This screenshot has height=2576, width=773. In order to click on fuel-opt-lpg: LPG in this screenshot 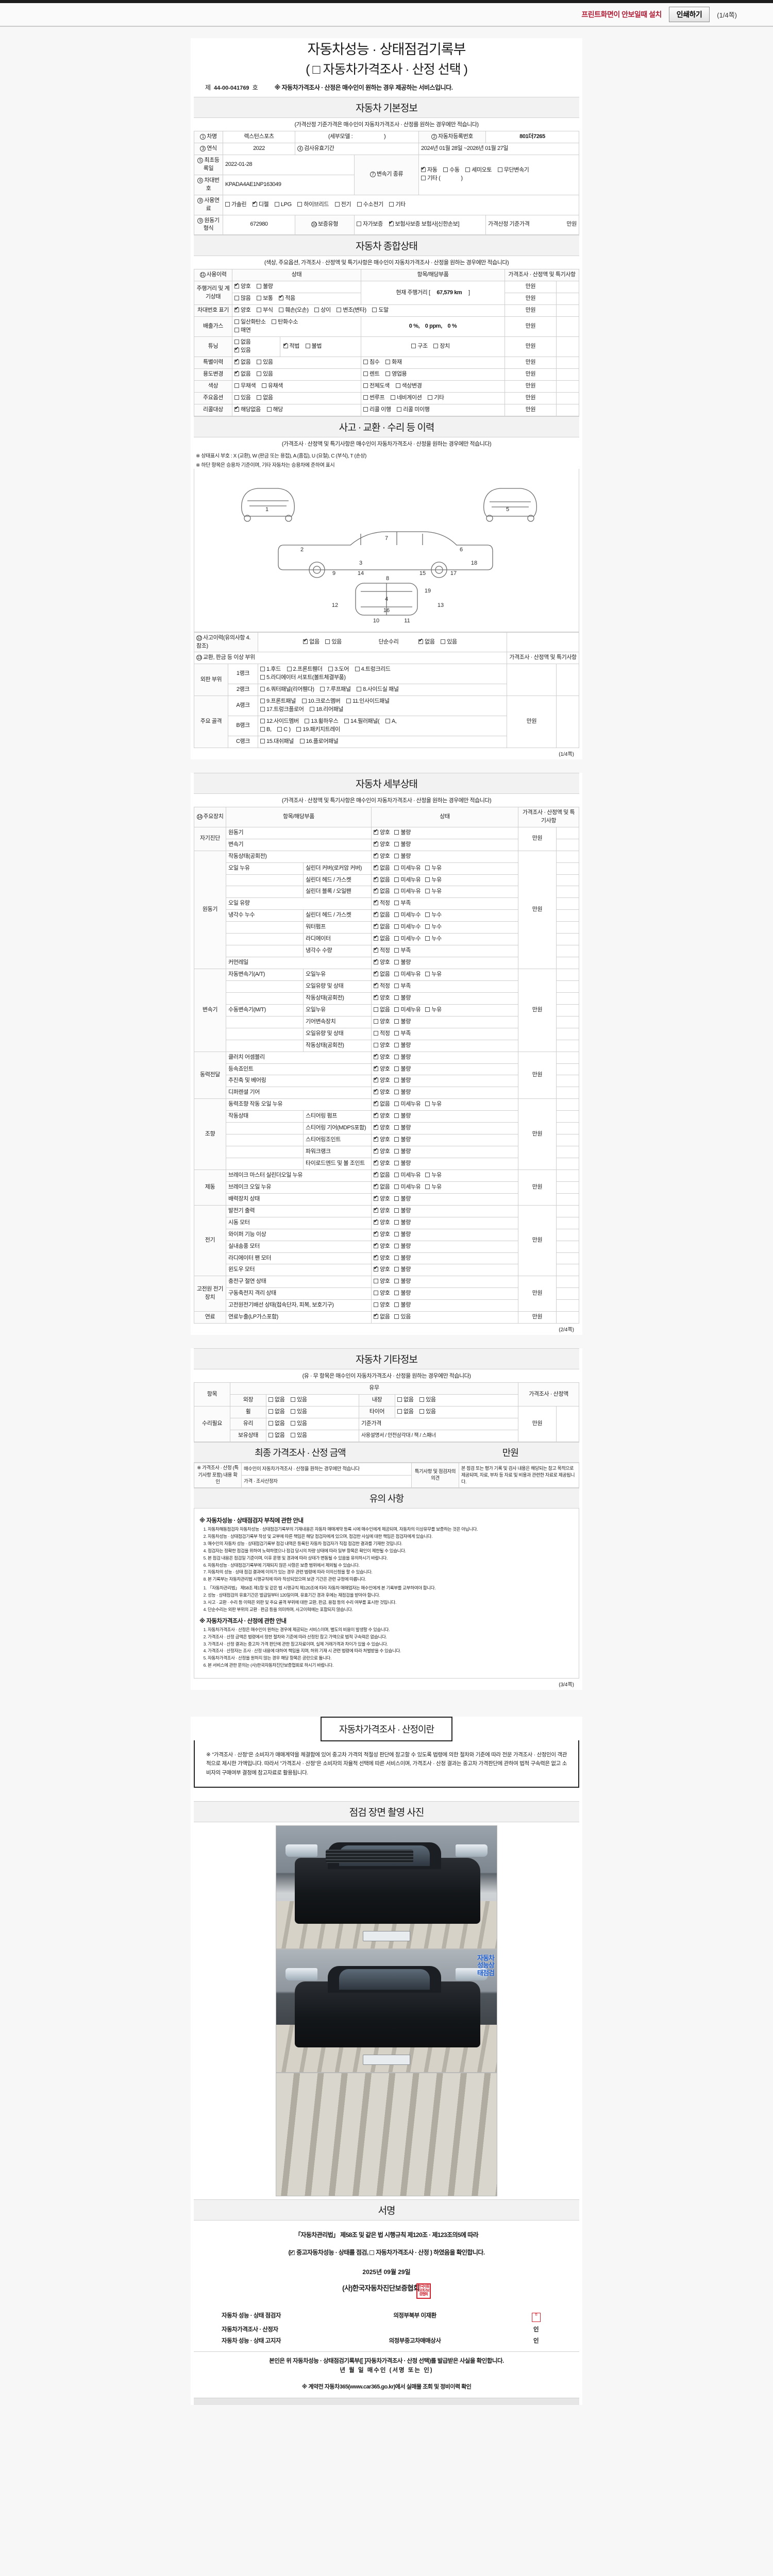, I will do `click(283, 205)`.